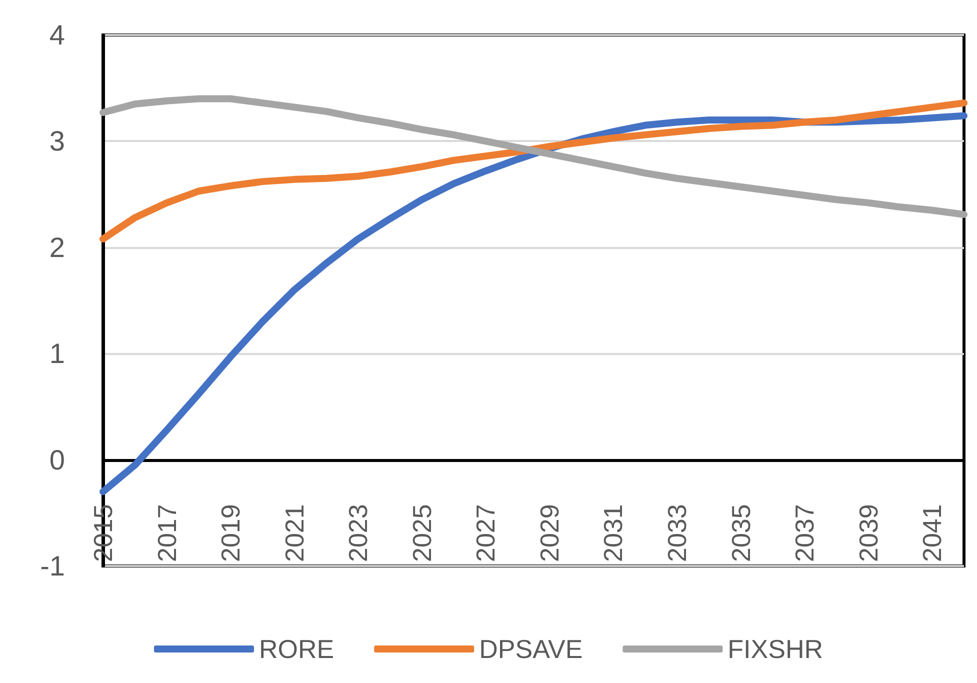 This screenshot has height=683, width=977. I want to click on x-tick-label: 2037, so click(805, 533).